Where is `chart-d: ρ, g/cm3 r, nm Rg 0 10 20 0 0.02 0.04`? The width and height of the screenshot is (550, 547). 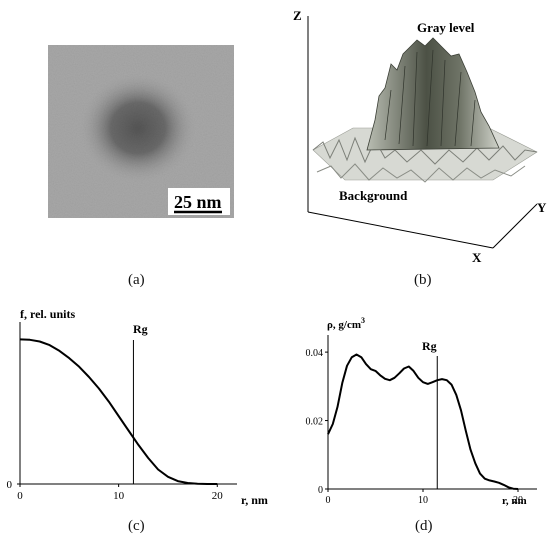
chart-d: ρ, g/cm3 r, nm Rg 0 10 20 0 0.02 0.04 is located at coordinates (421, 411).